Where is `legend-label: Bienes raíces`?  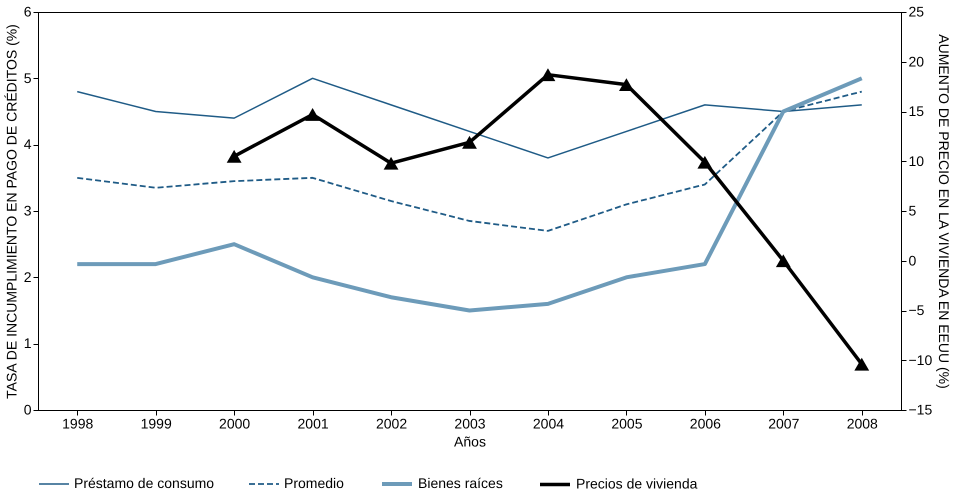 legend-label: Bienes raíces is located at coordinates (460, 483).